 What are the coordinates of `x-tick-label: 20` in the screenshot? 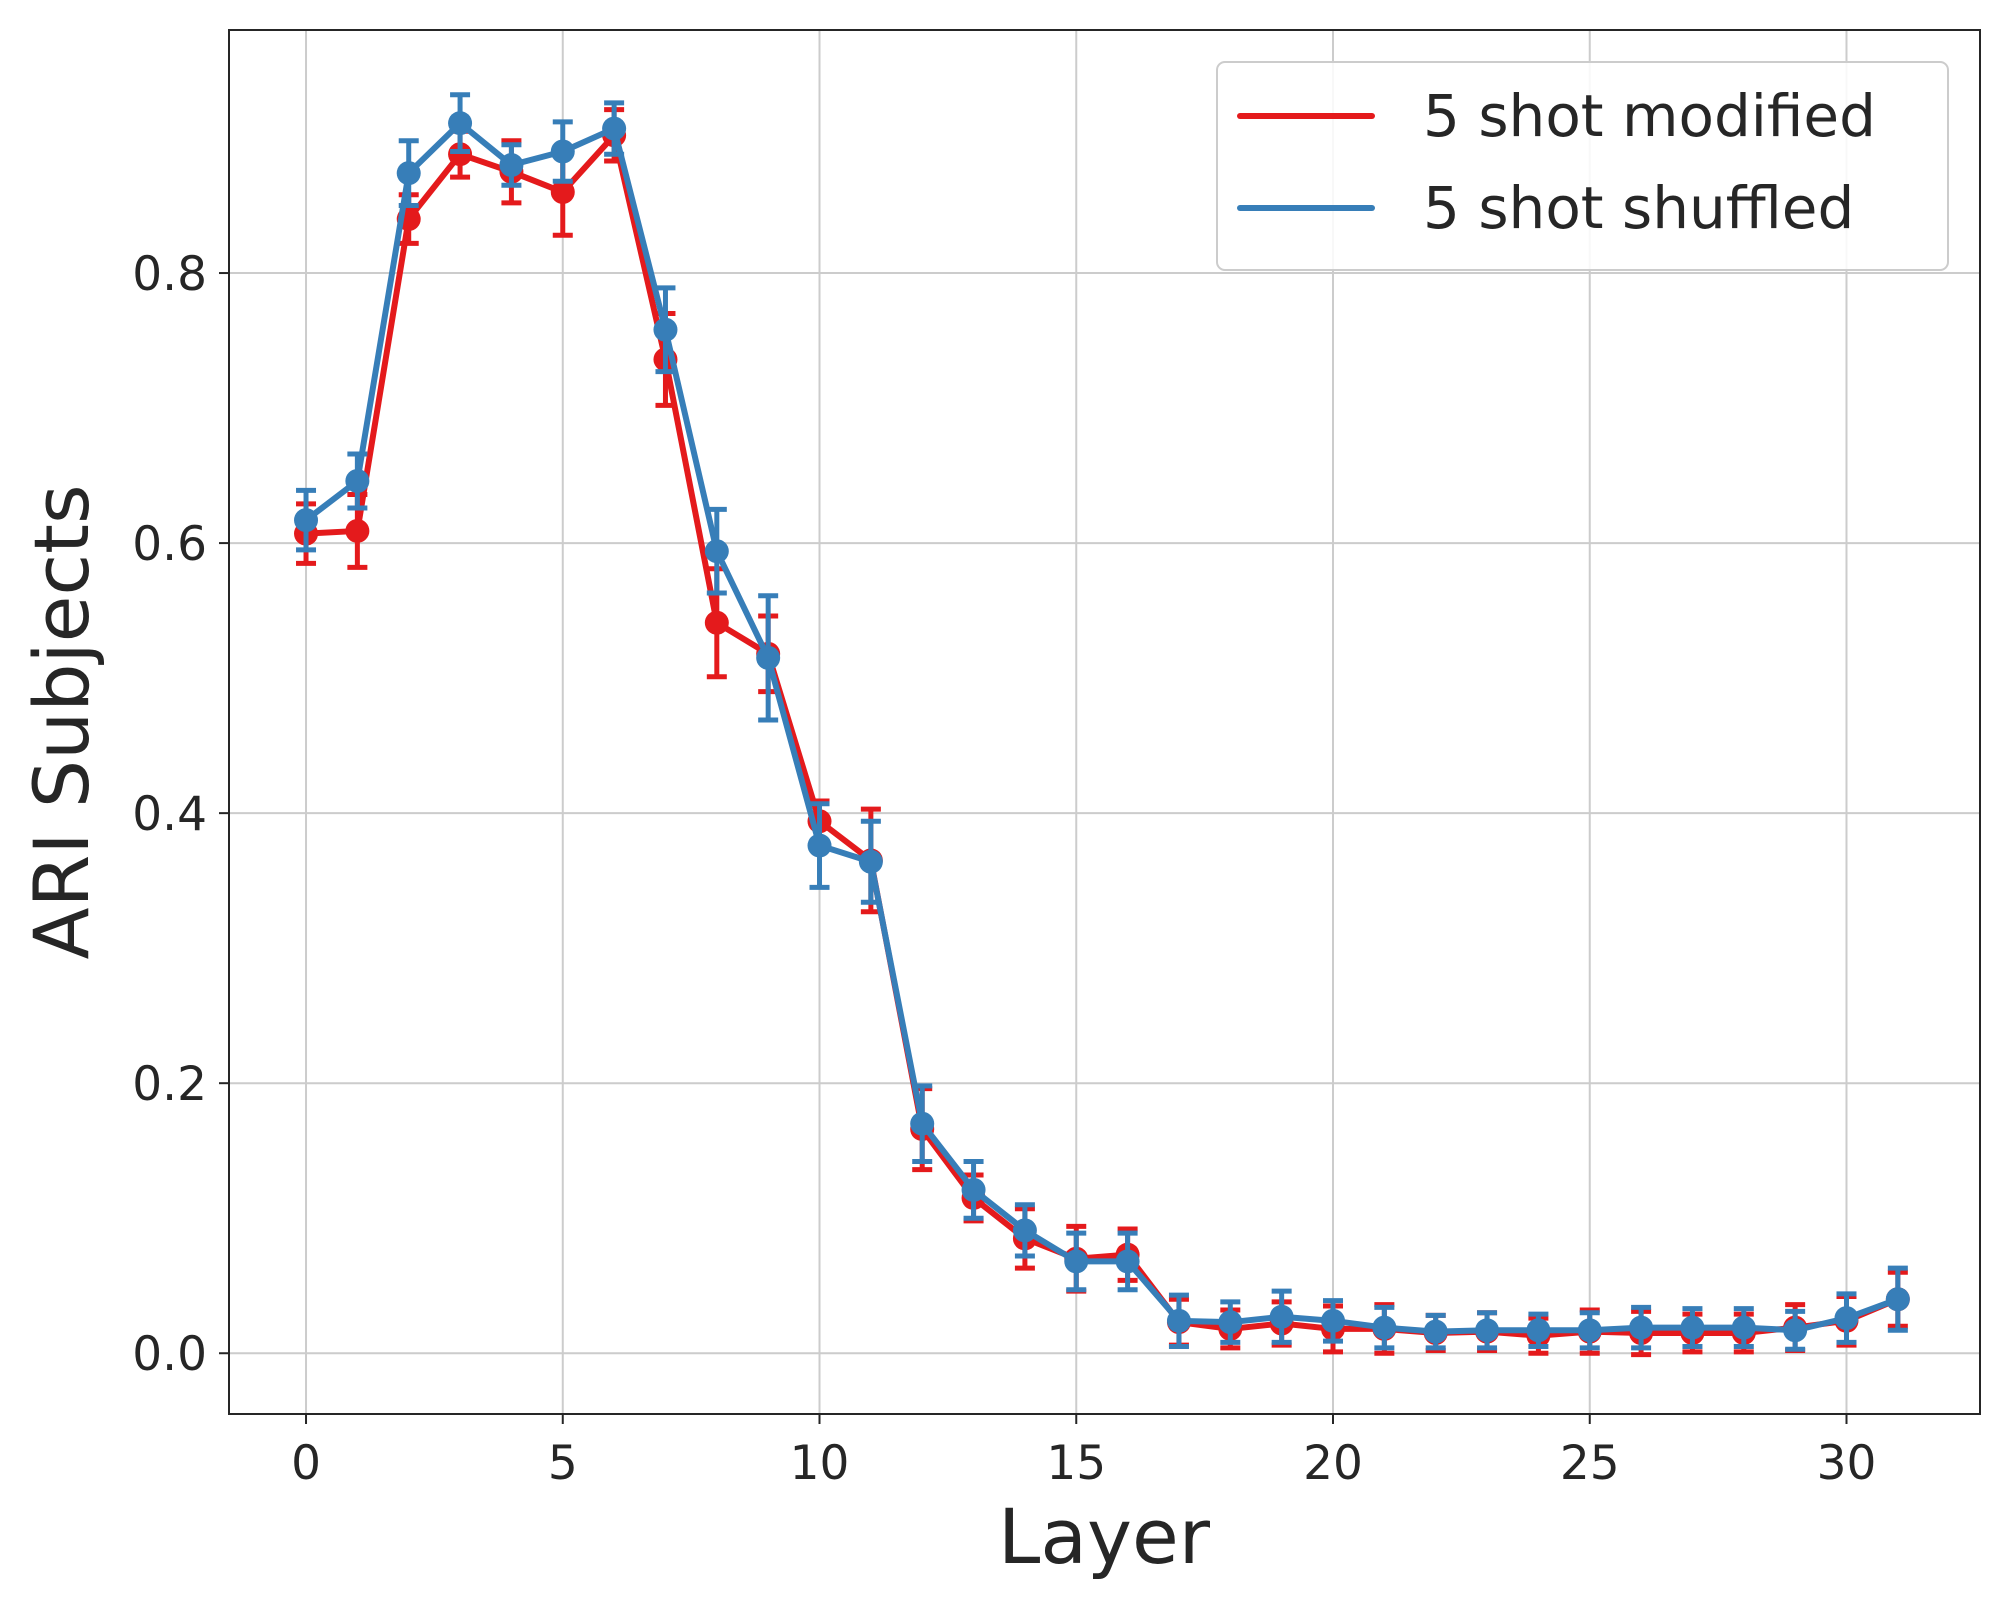 It's located at (1333, 1463).